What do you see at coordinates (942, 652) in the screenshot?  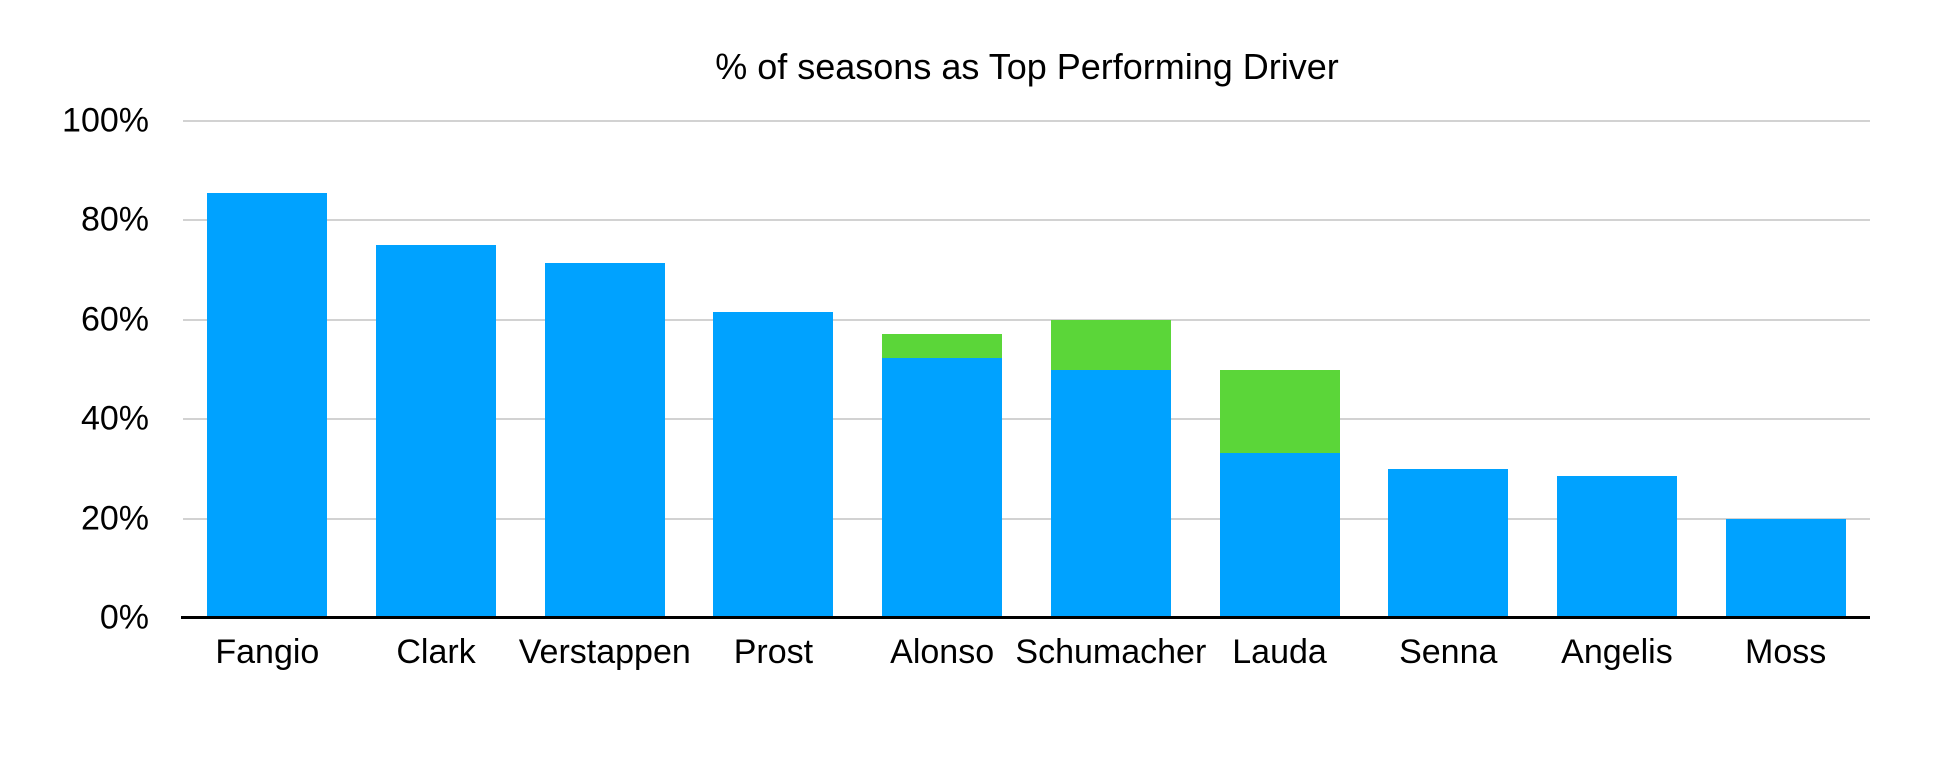 I see `x-label-alonso: Alonso` at bounding box center [942, 652].